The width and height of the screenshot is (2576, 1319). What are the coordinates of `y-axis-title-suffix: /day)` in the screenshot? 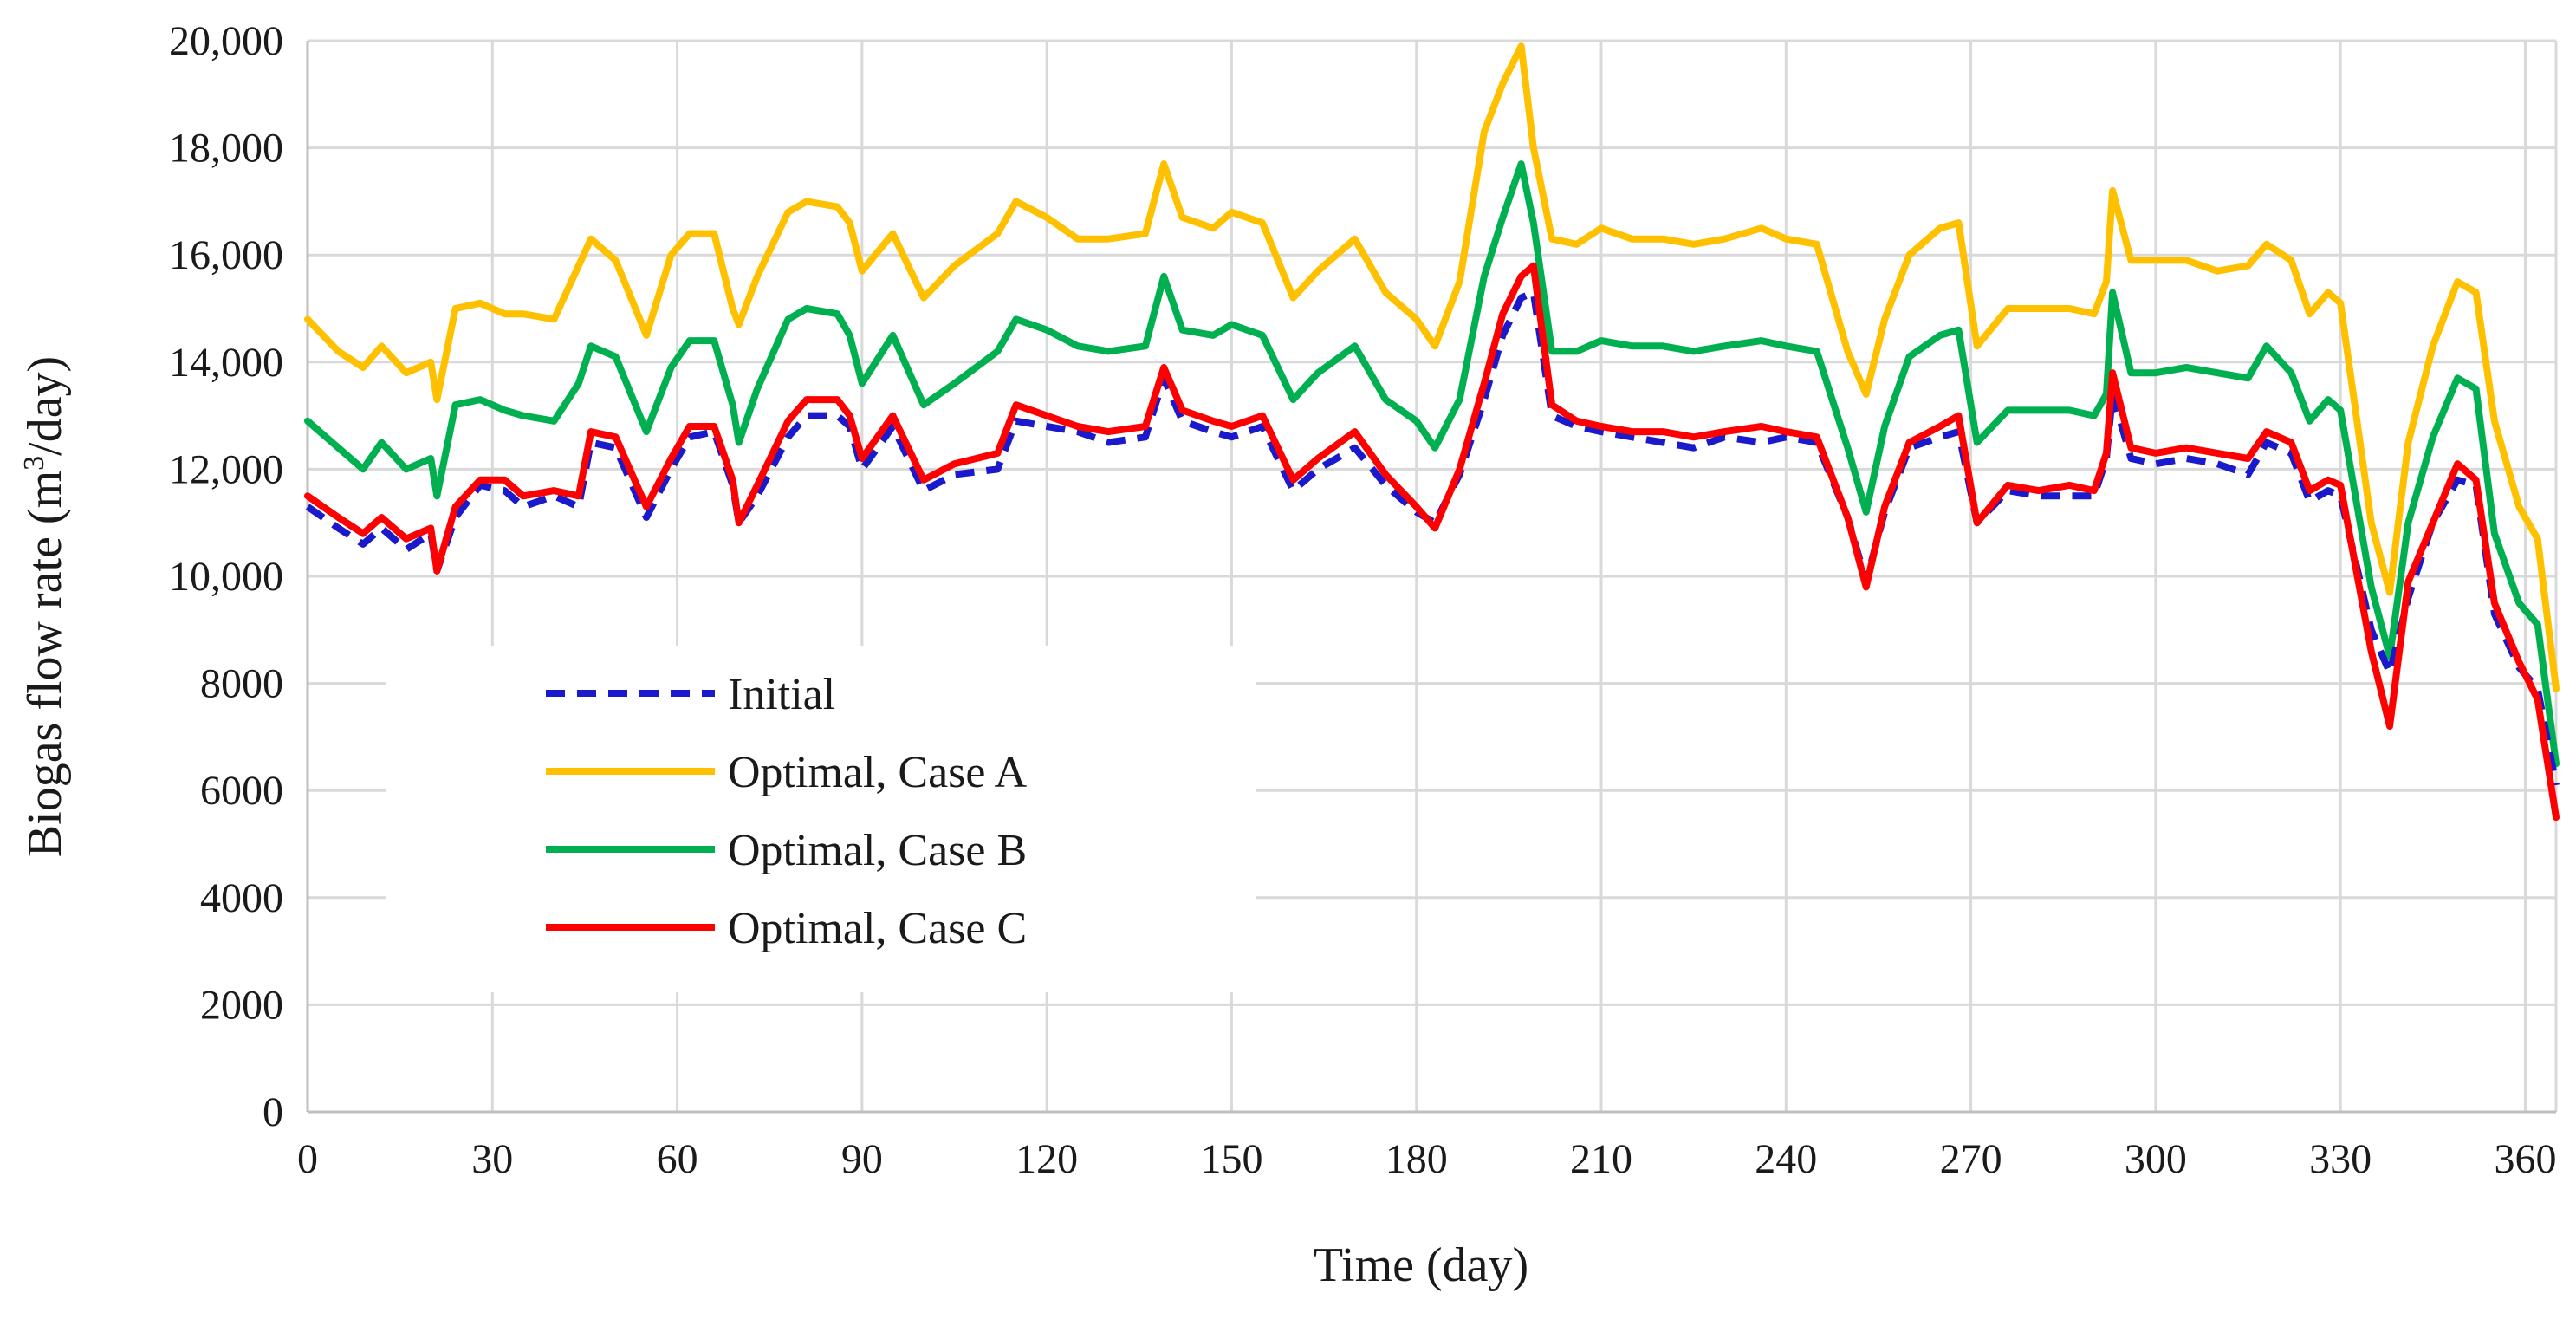 It's located at (45, 406).